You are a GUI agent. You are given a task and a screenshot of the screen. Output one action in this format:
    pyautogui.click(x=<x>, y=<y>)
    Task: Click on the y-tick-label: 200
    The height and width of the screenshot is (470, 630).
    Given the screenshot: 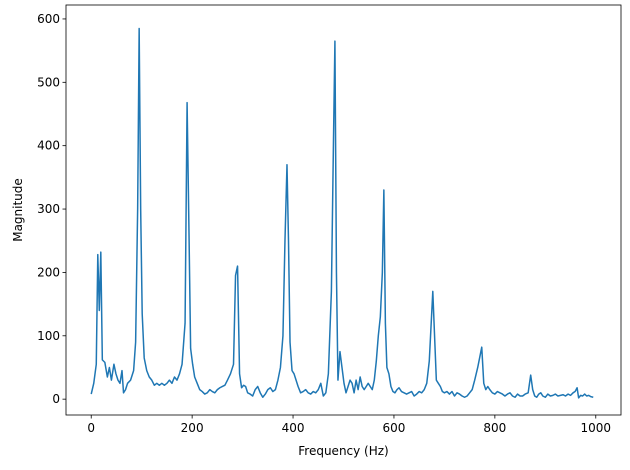 What is the action you would take?
    pyautogui.click(x=48, y=272)
    